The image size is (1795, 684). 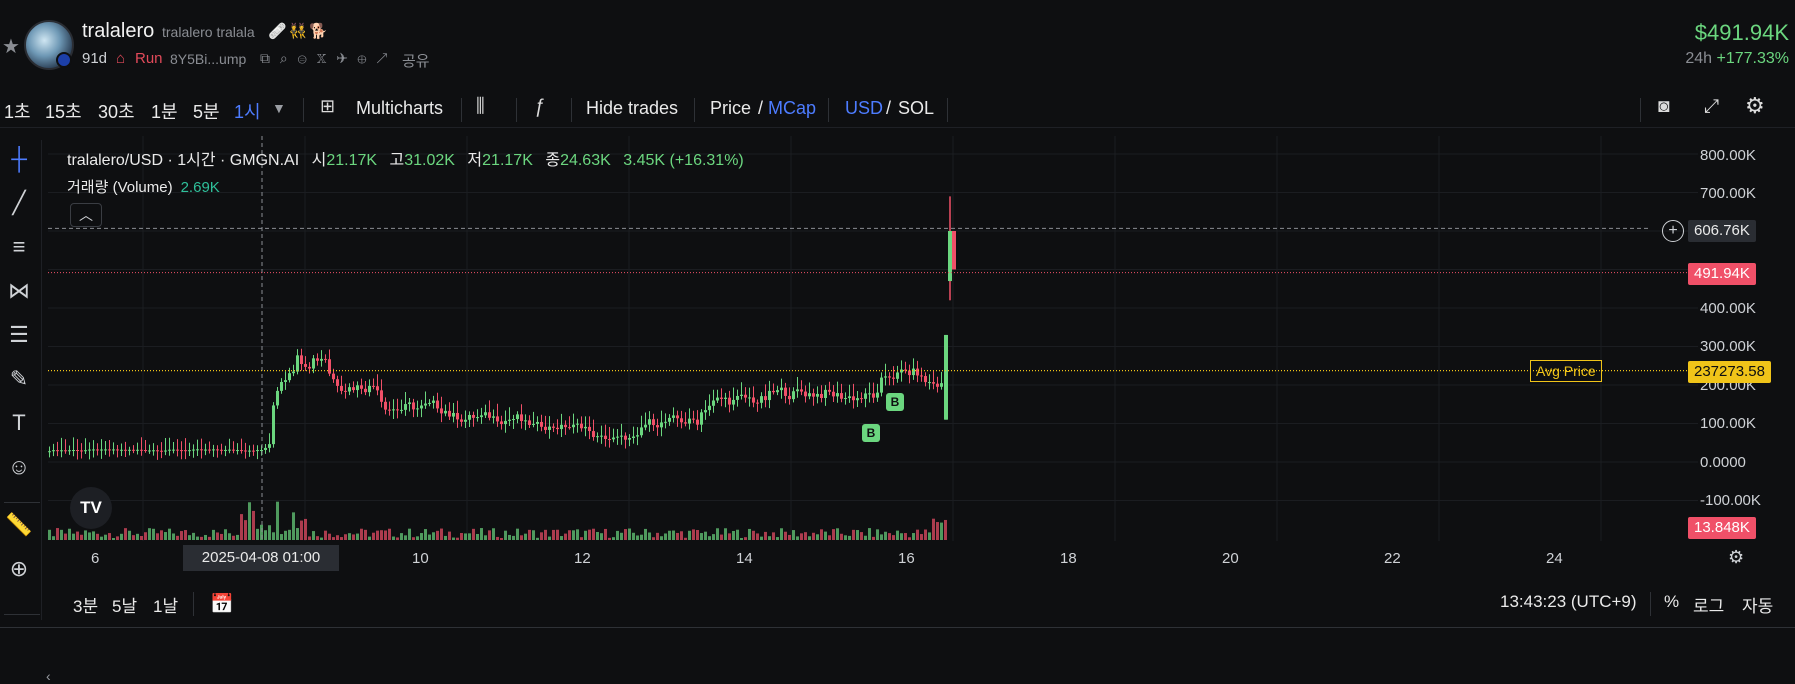 I want to click on horizontal-lines-icon: ≡, so click(x=19, y=246).